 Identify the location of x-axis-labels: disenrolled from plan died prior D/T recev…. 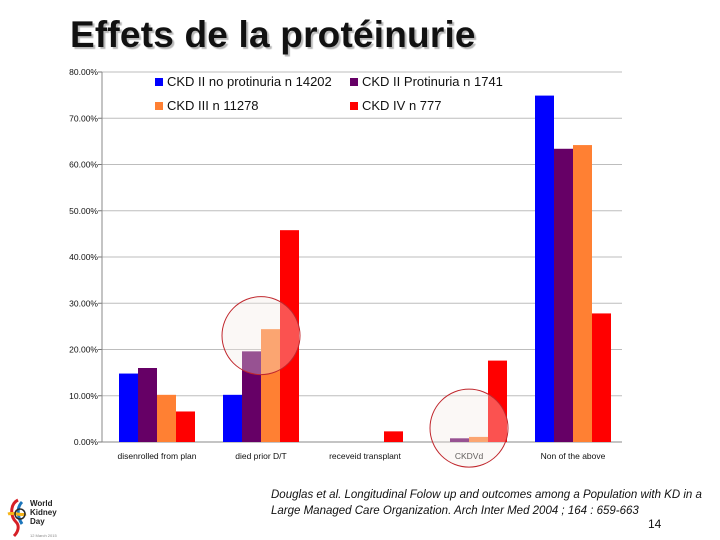
(362, 456).